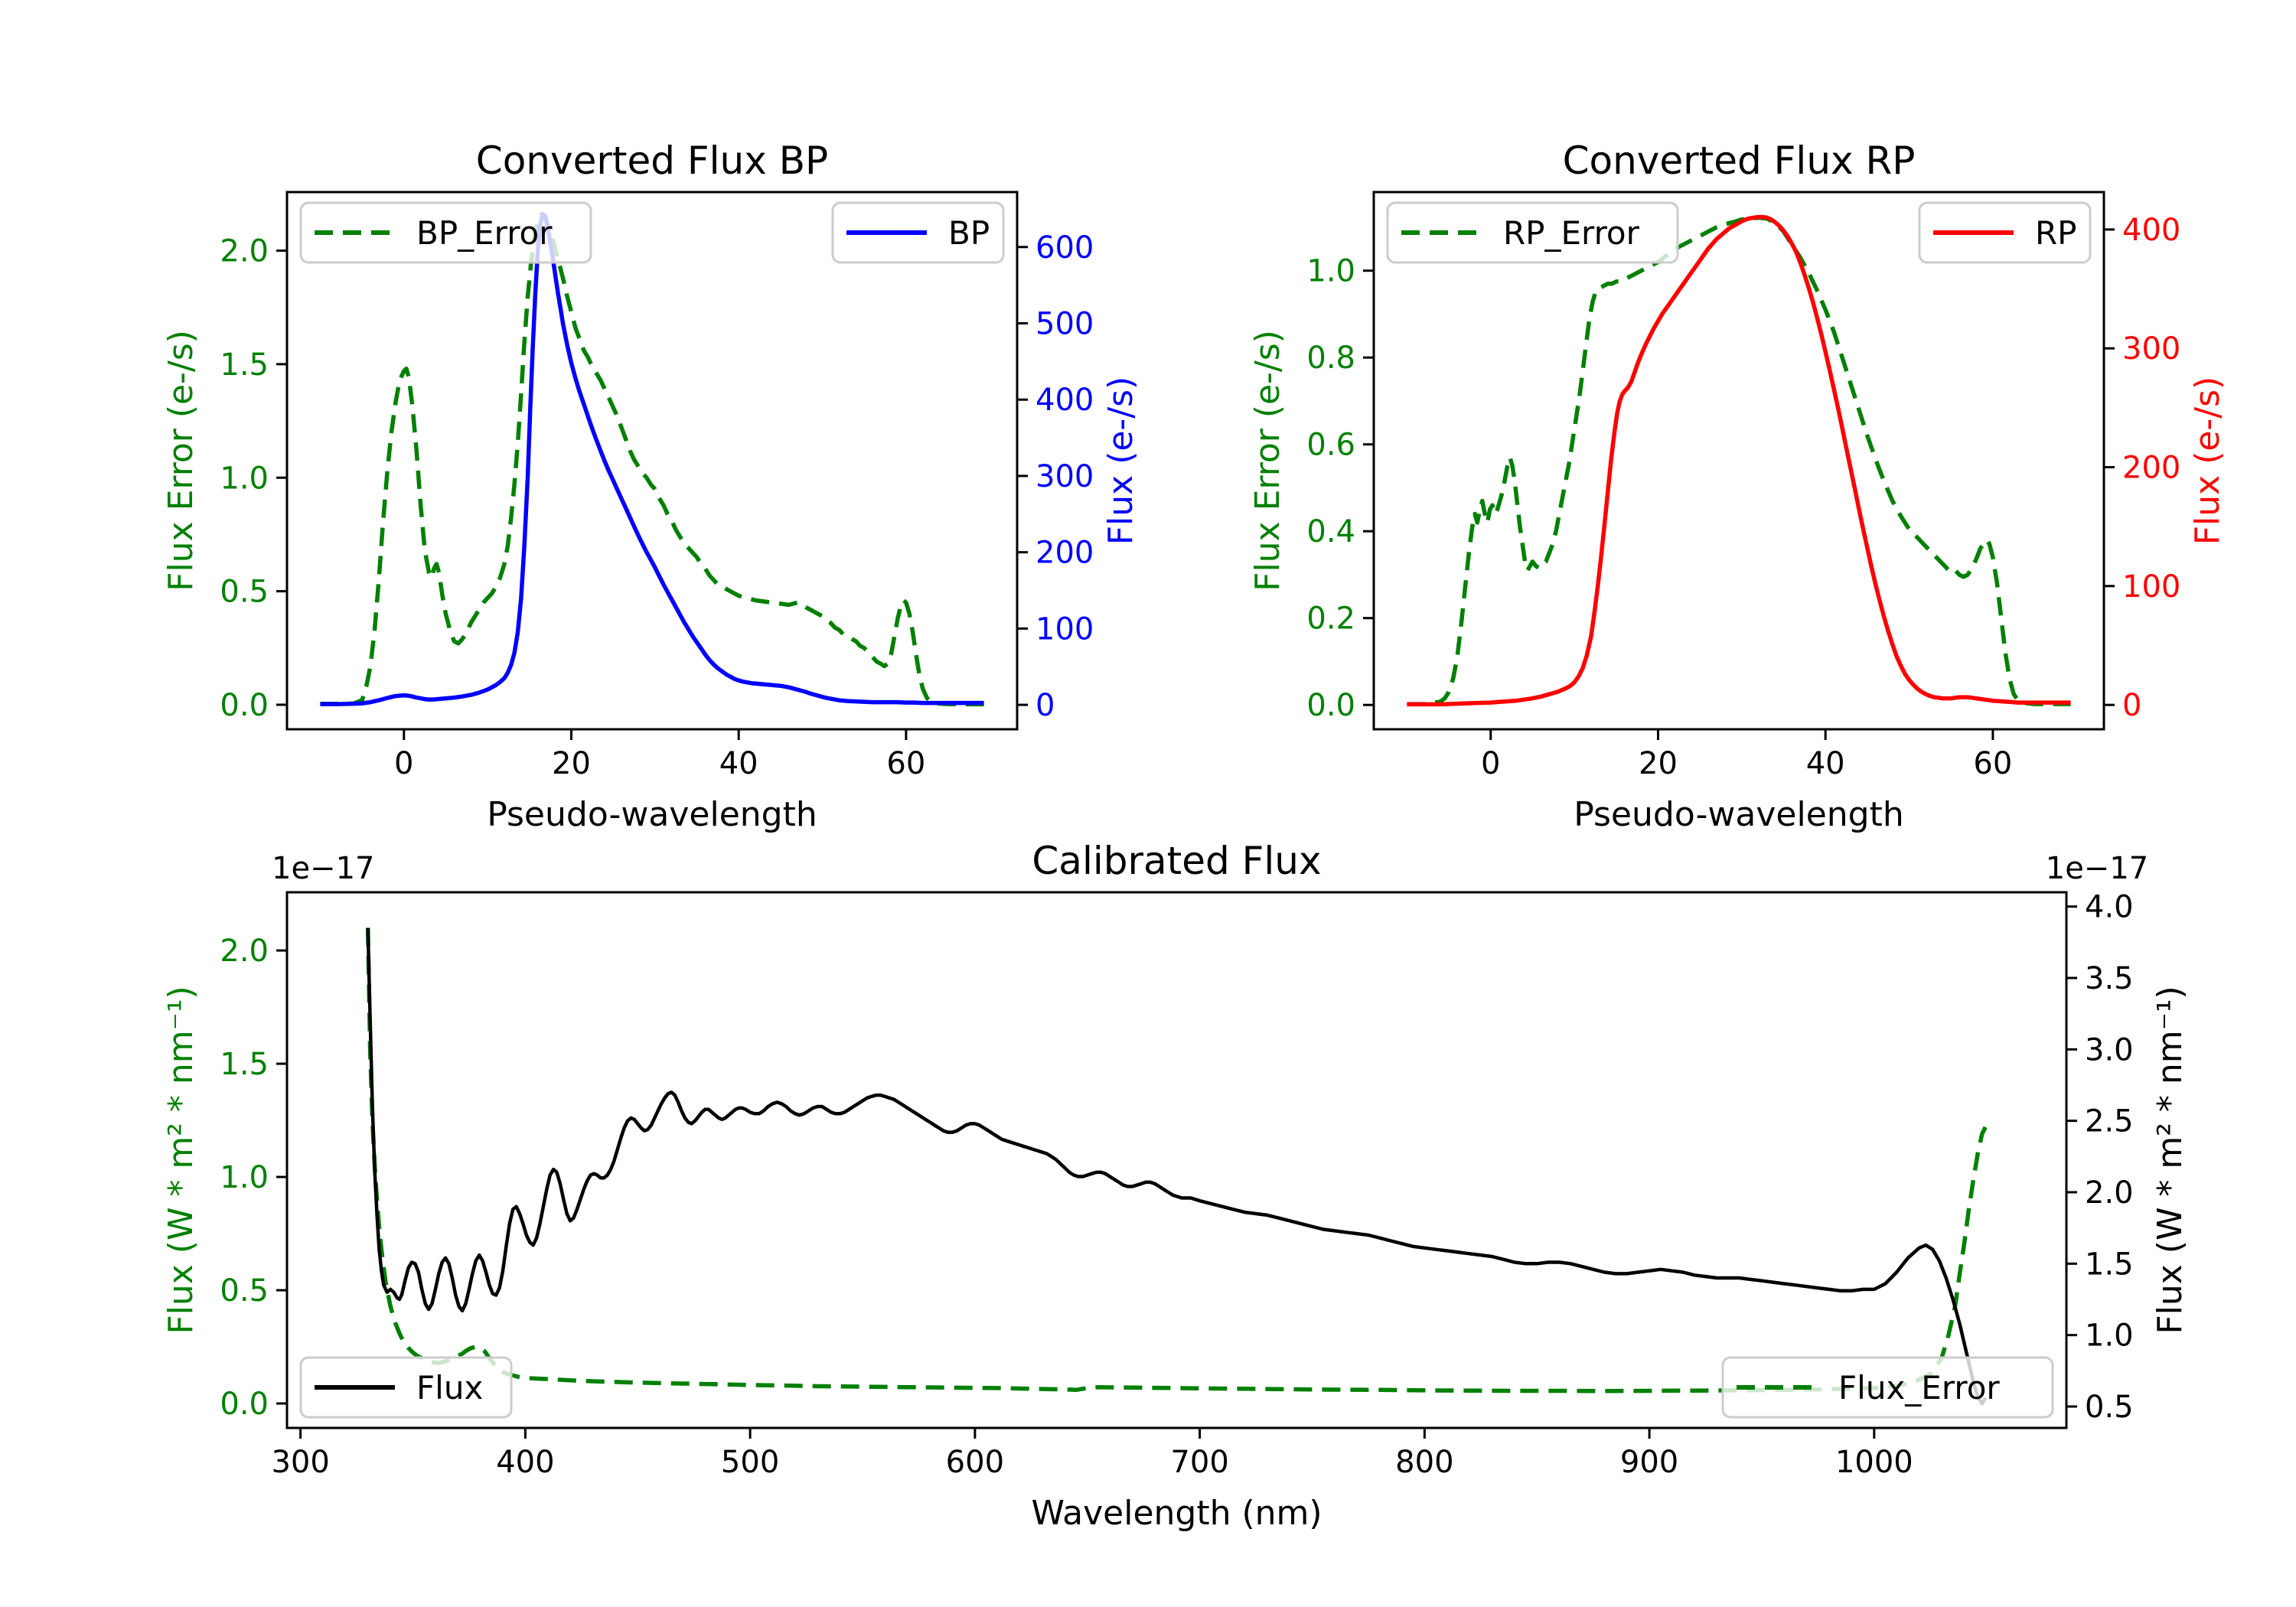  What do you see at coordinates (969, 233) in the screenshot?
I see `legend-label: BP` at bounding box center [969, 233].